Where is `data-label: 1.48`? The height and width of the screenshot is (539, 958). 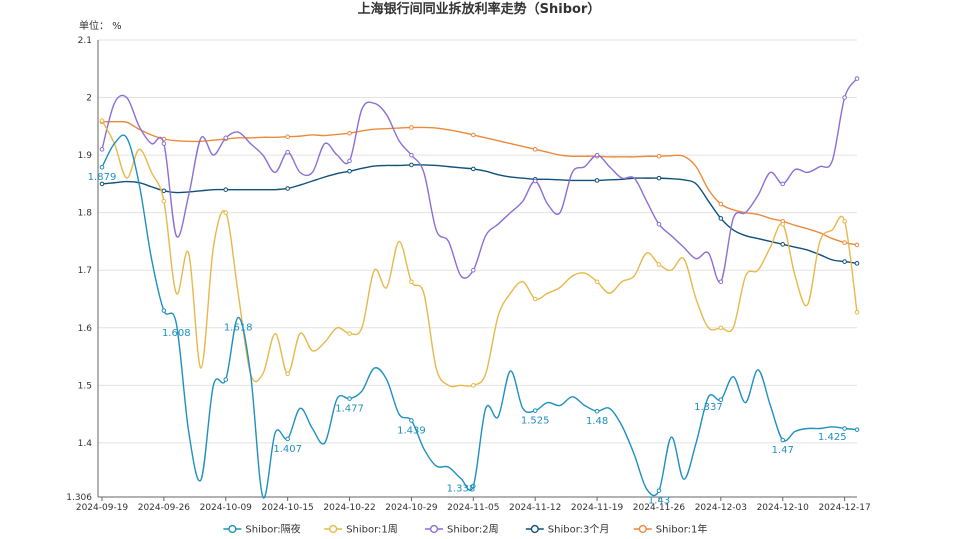
data-label: 1.48 is located at coordinates (597, 421).